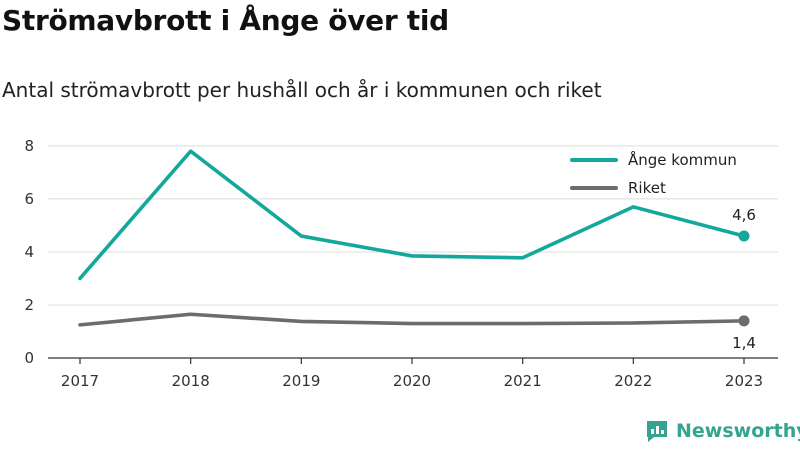 The width and height of the screenshot is (800, 450). Describe the element at coordinates (29, 358) in the screenshot. I see `y-tick-label: 0` at that location.